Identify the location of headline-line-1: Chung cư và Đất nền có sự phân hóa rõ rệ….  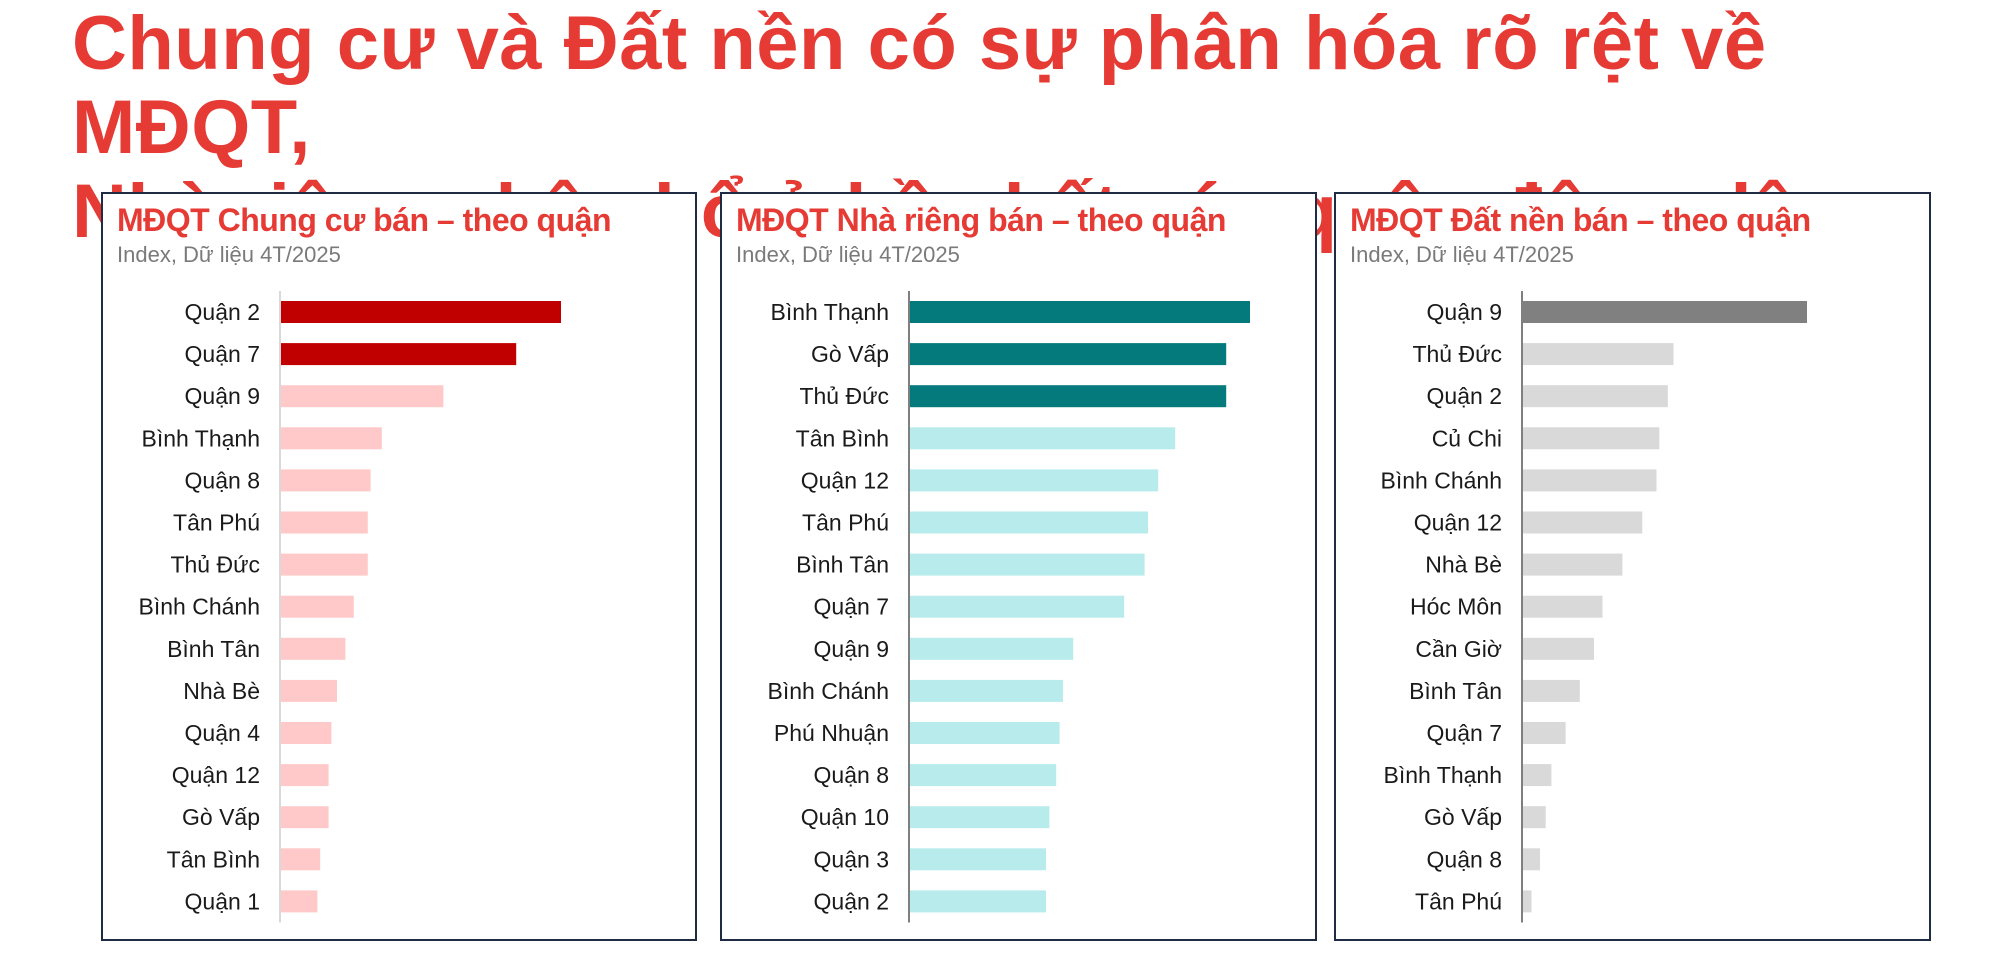
(919, 85).